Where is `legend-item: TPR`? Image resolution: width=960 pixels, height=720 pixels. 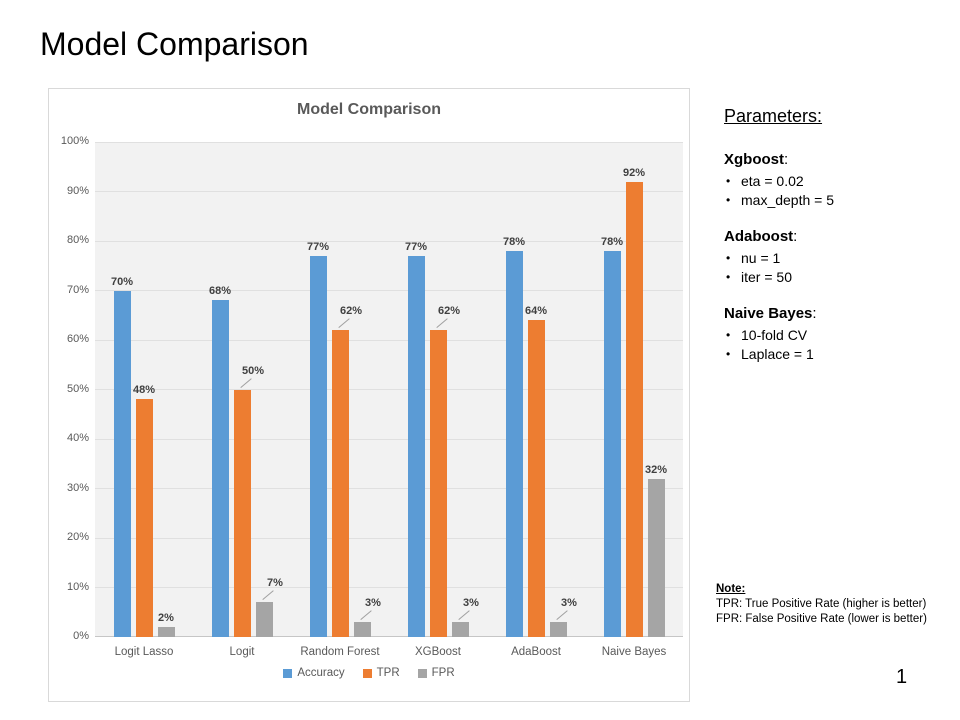 legend-item: TPR is located at coordinates (381, 673).